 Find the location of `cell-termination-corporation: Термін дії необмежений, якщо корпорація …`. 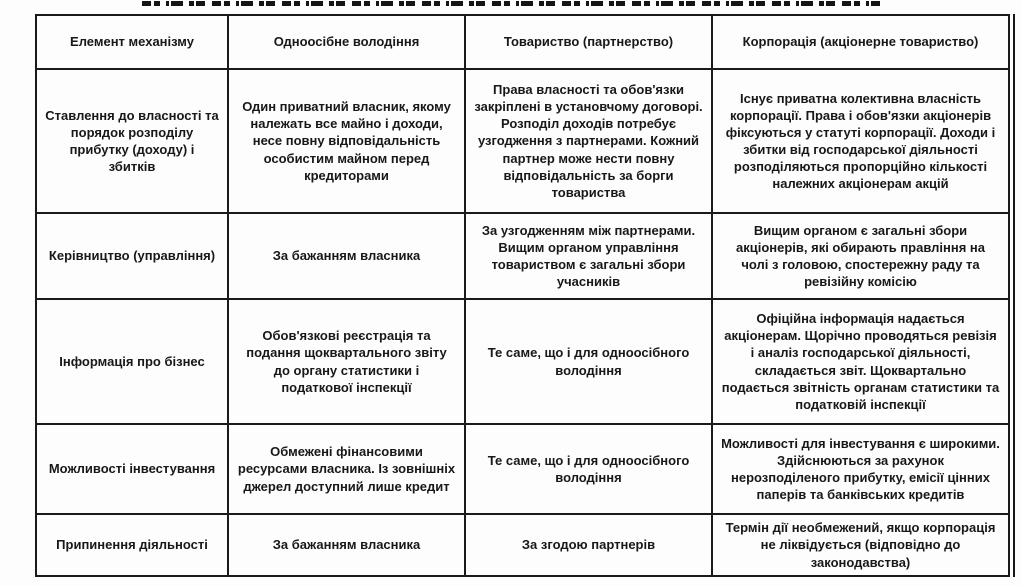

cell-termination-corporation: Термін дії необмежений, якщо корпорація … is located at coordinates (860, 545).